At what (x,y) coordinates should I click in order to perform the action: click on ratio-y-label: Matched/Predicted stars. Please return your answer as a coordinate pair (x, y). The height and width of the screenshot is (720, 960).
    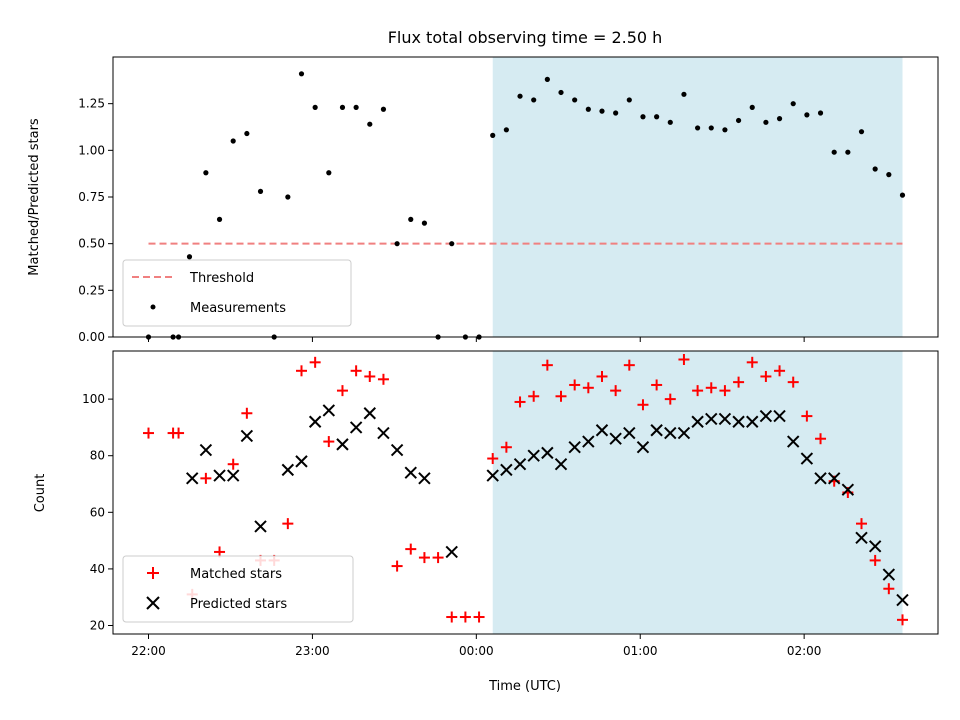
    Looking at the image, I should click on (34, 197).